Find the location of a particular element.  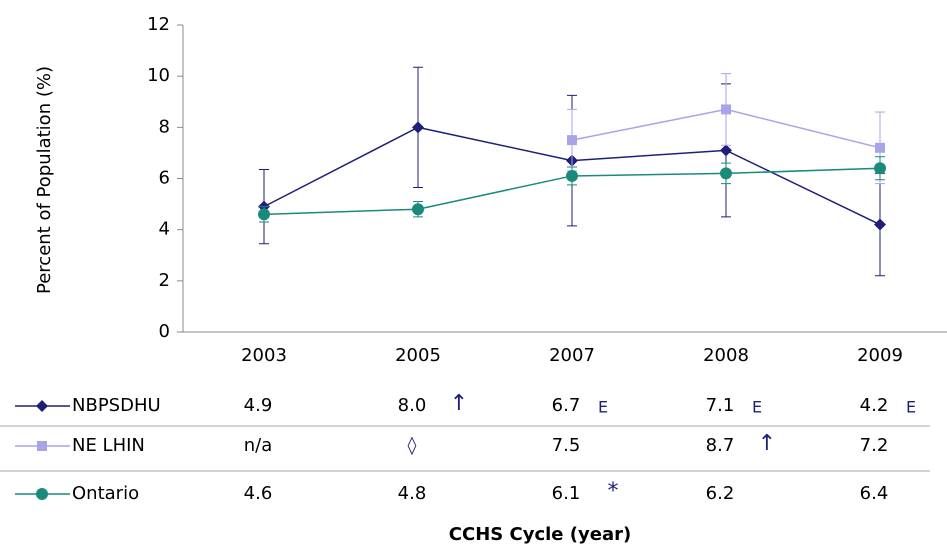

legend-label: Ontario is located at coordinates (105, 493).